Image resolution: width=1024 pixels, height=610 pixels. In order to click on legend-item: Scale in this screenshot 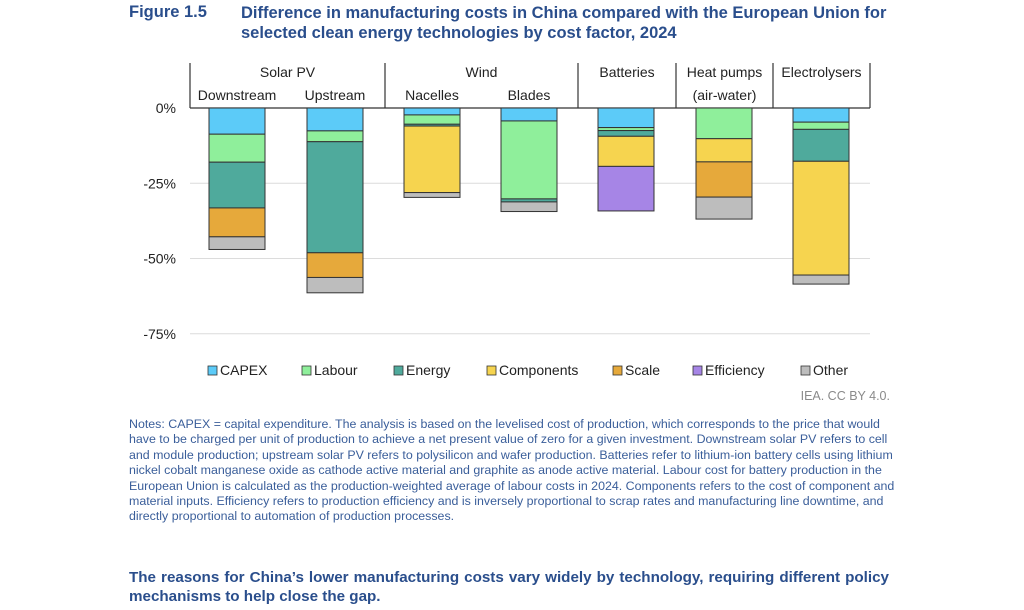, I will do `click(636, 370)`.